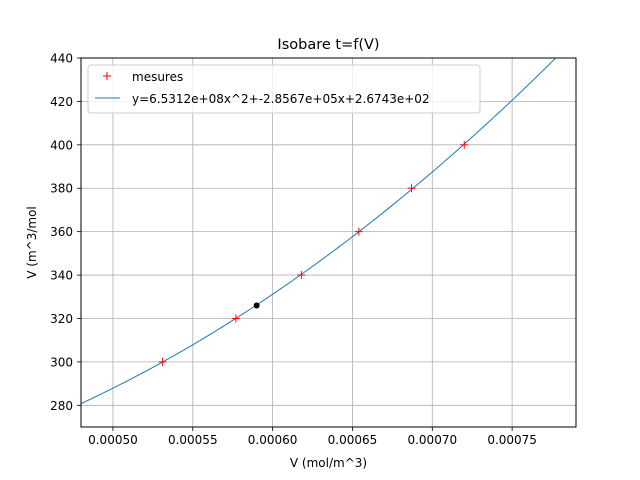  What do you see at coordinates (113, 440) in the screenshot?
I see `x-tick-label: 0.00050` at bounding box center [113, 440].